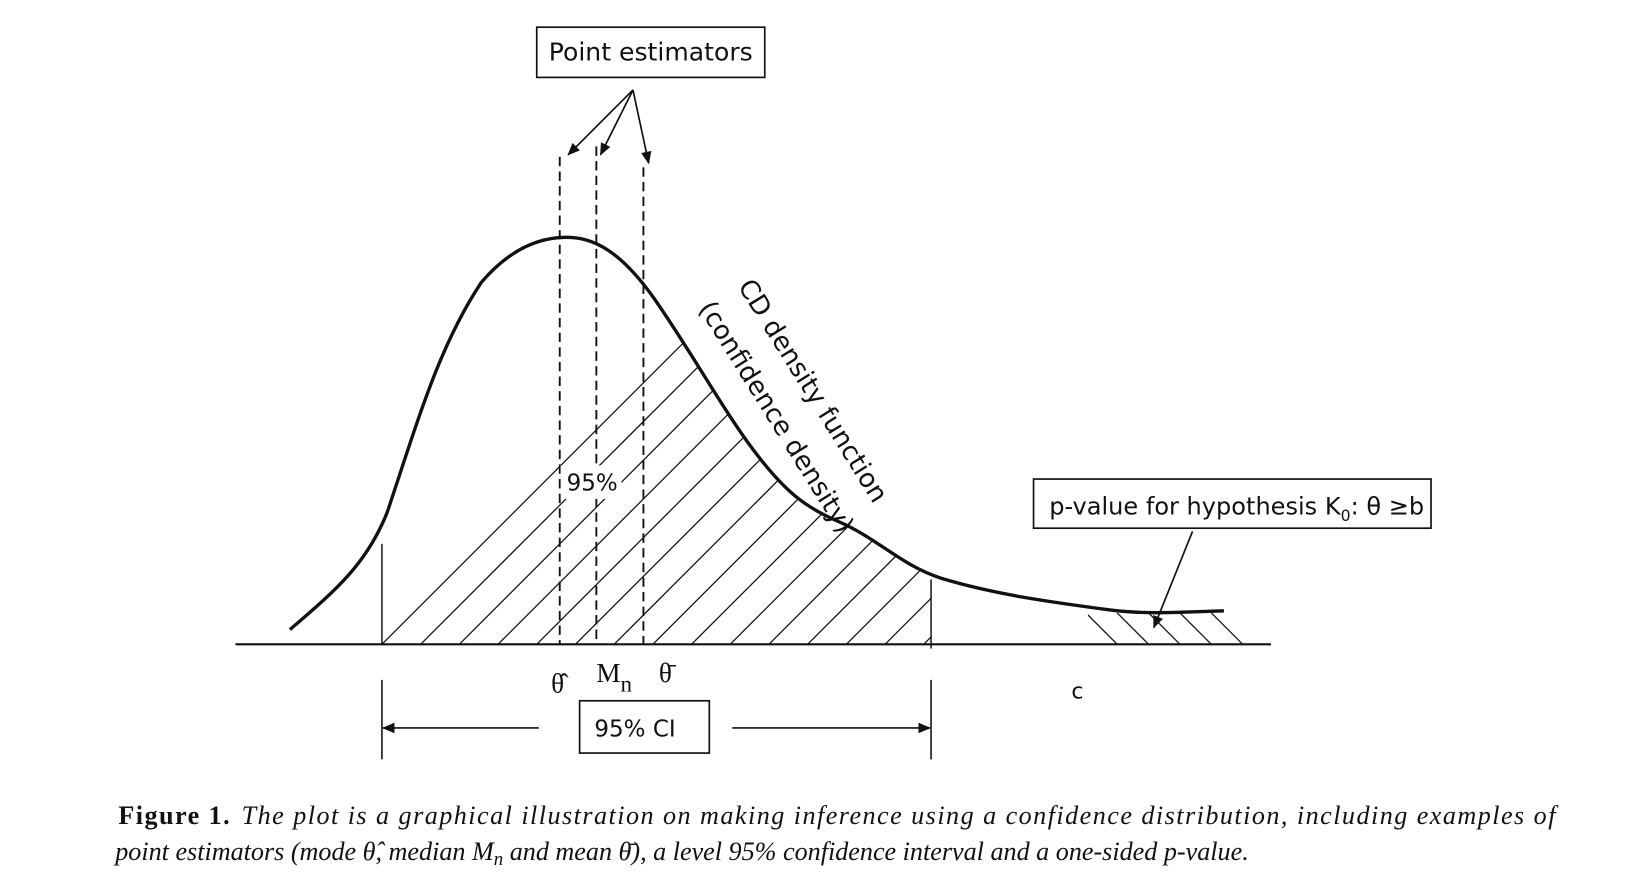  What do you see at coordinates (634, 729) in the screenshot?
I see `ci-label: 95% CI` at bounding box center [634, 729].